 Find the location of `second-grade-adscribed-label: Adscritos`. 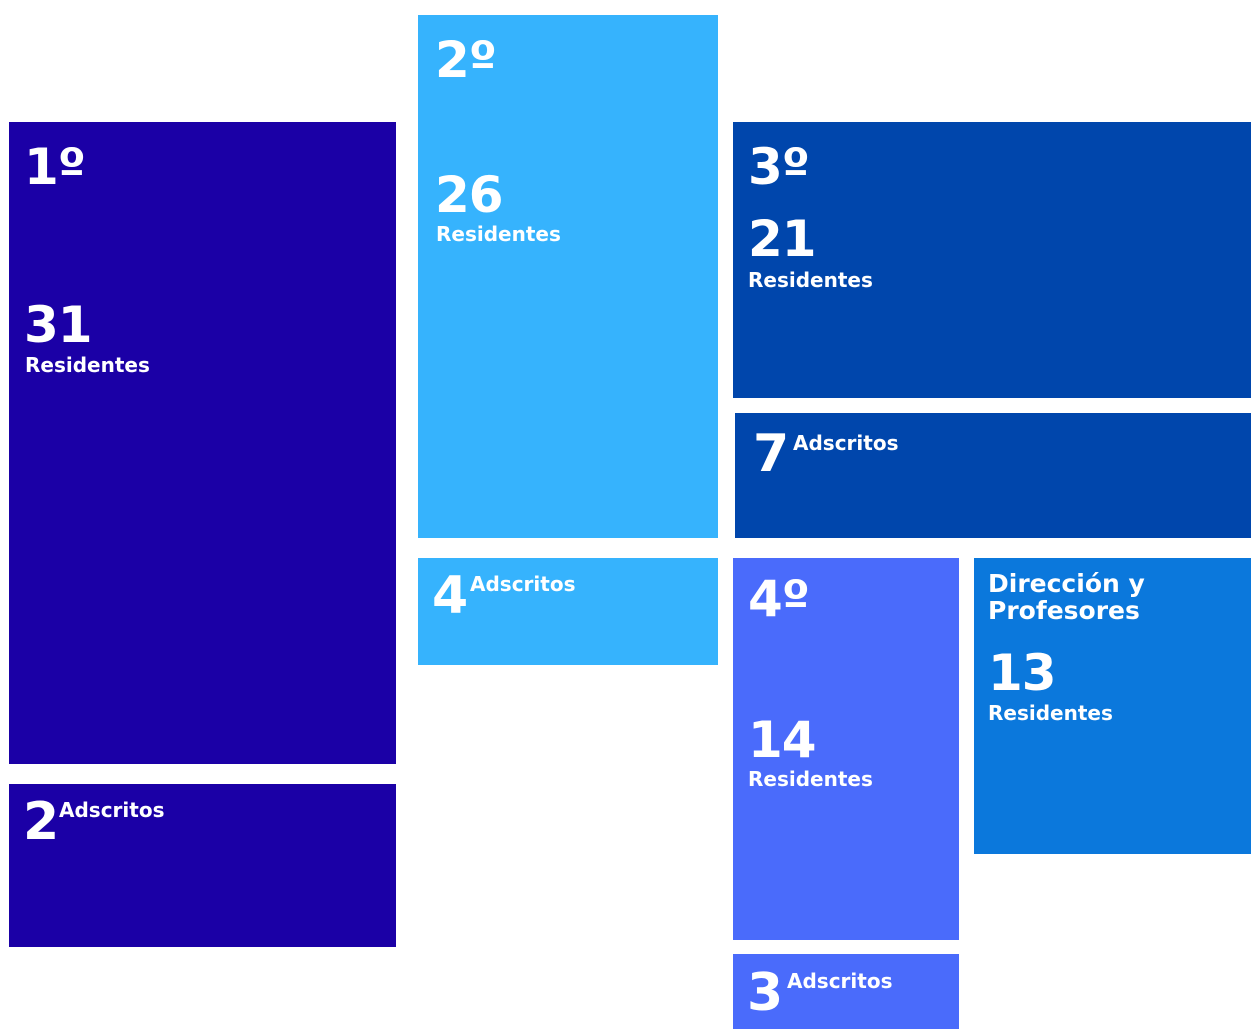

second-grade-adscribed-label: Adscritos is located at coordinates (523, 584).